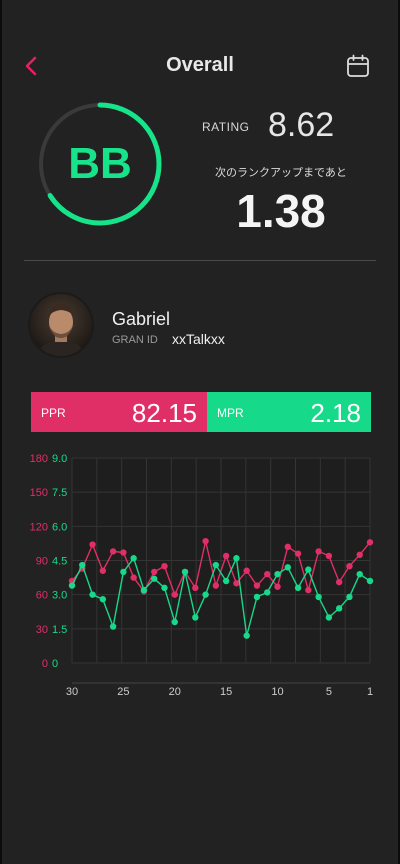 Image resolution: width=400 pixels, height=864 pixels. What do you see at coordinates (119, 412) in the screenshot?
I see `ppr-stat: PPR 82.15` at bounding box center [119, 412].